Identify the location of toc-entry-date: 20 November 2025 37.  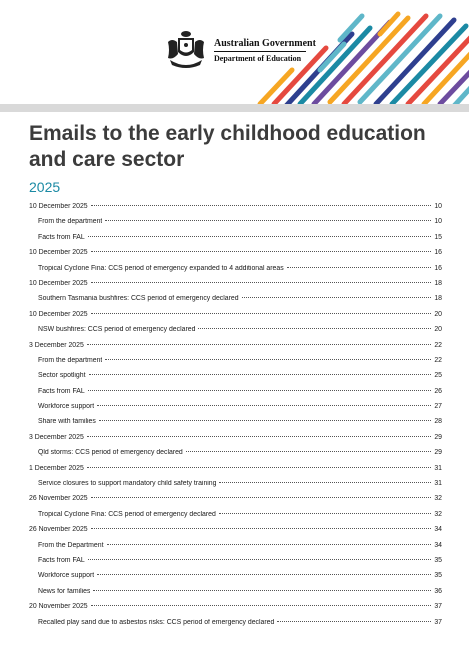
(235, 610).